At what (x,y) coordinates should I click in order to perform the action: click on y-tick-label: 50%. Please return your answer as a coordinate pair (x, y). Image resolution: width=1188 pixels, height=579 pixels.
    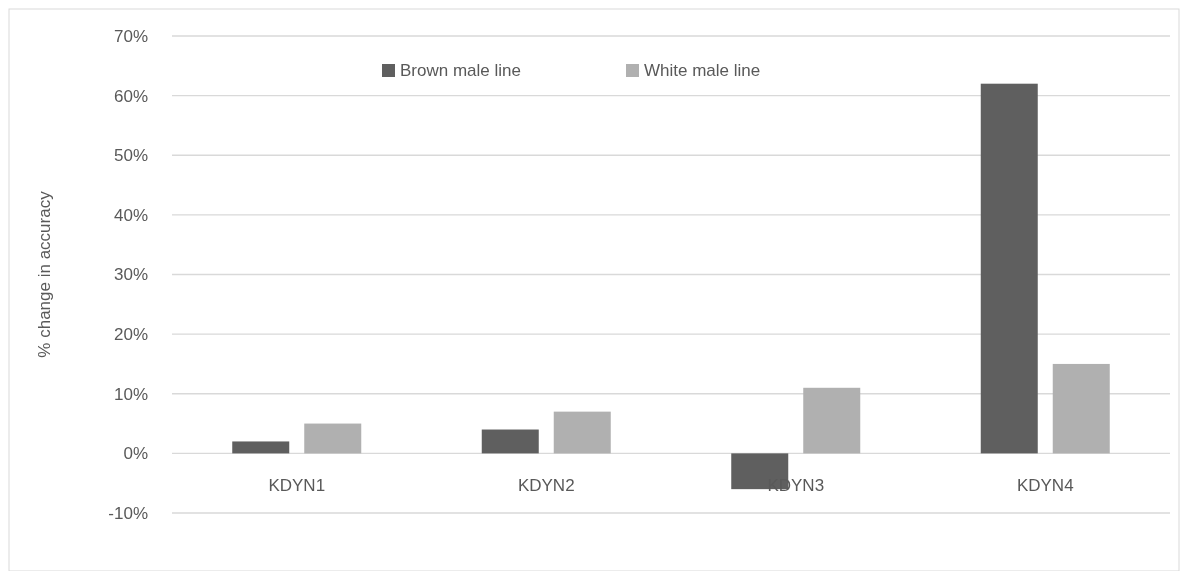
    Looking at the image, I should click on (130, 156).